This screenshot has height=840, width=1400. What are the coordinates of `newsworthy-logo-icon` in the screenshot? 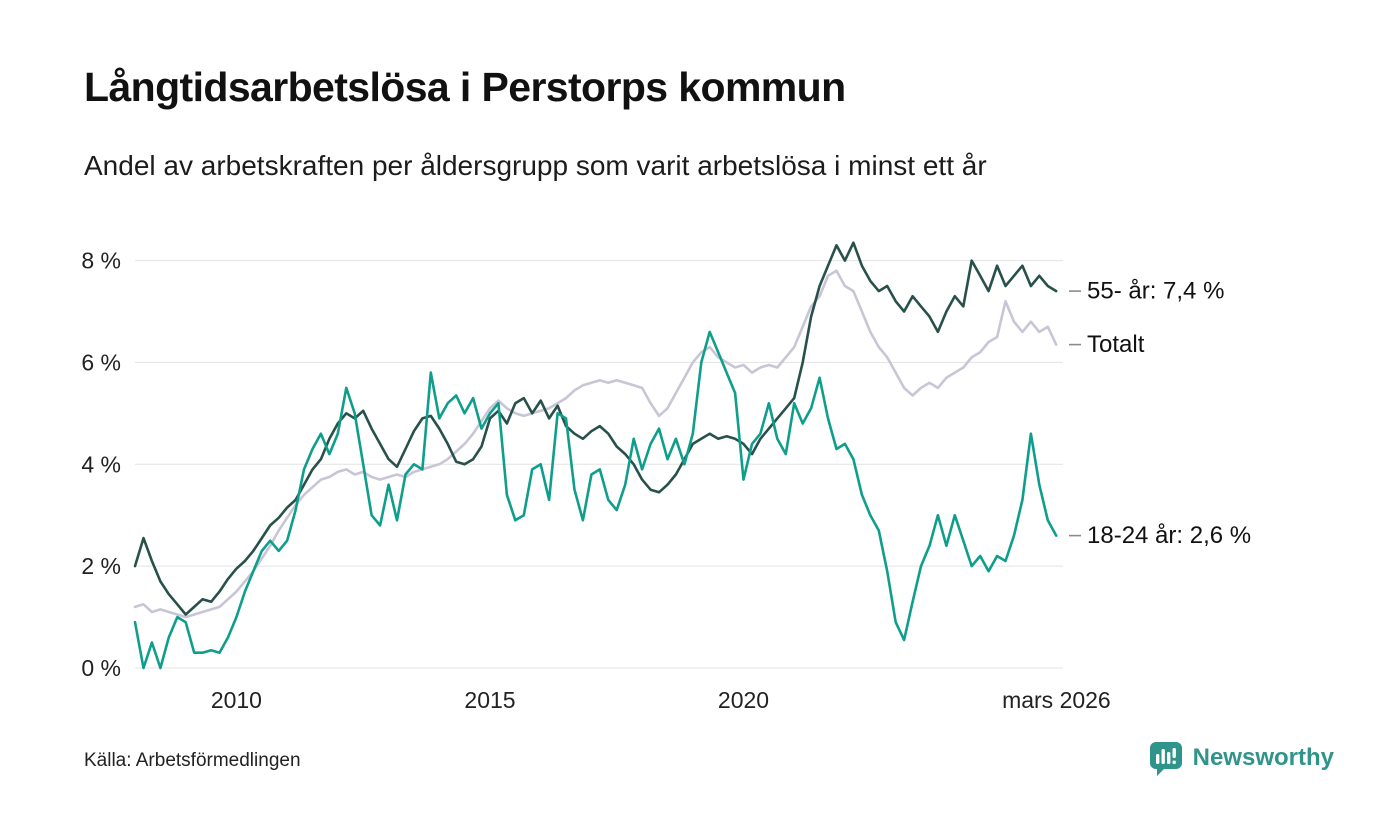 It's located at (1165, 759).